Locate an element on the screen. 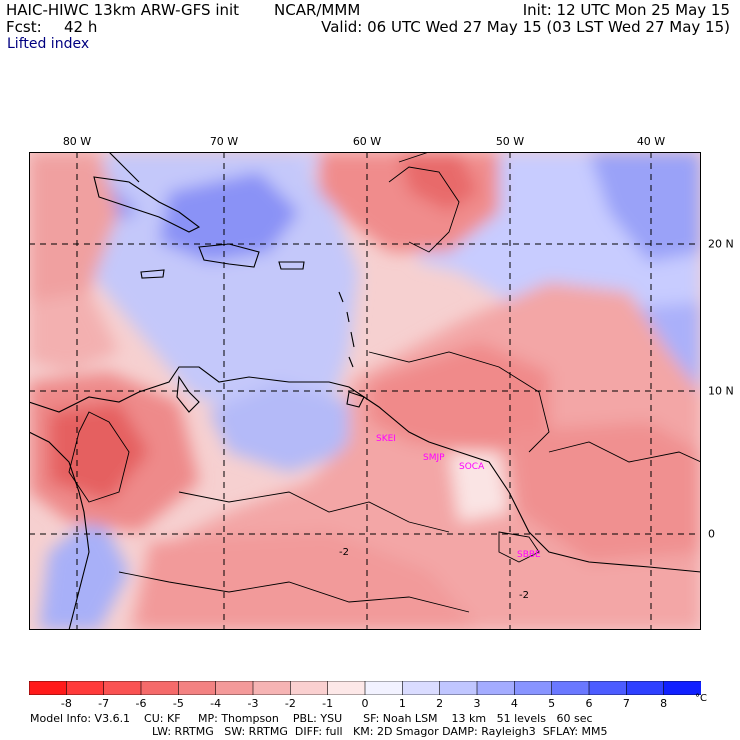  coastline-puerto-rico is located at coordinates (291, 265).